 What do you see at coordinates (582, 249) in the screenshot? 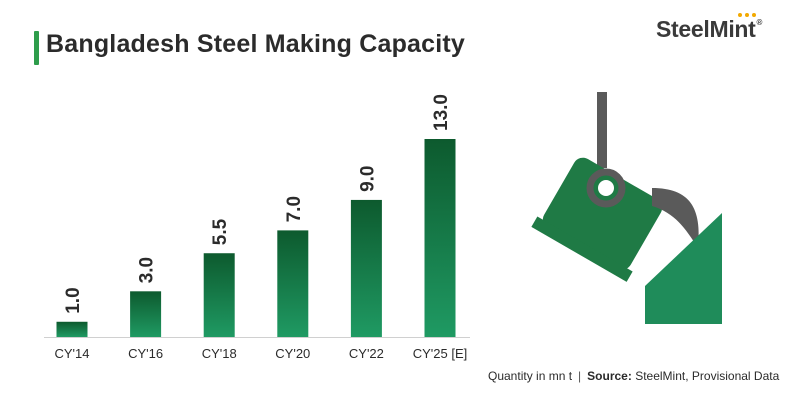
I see `ladle-rim` at bounding box center [582, 249].